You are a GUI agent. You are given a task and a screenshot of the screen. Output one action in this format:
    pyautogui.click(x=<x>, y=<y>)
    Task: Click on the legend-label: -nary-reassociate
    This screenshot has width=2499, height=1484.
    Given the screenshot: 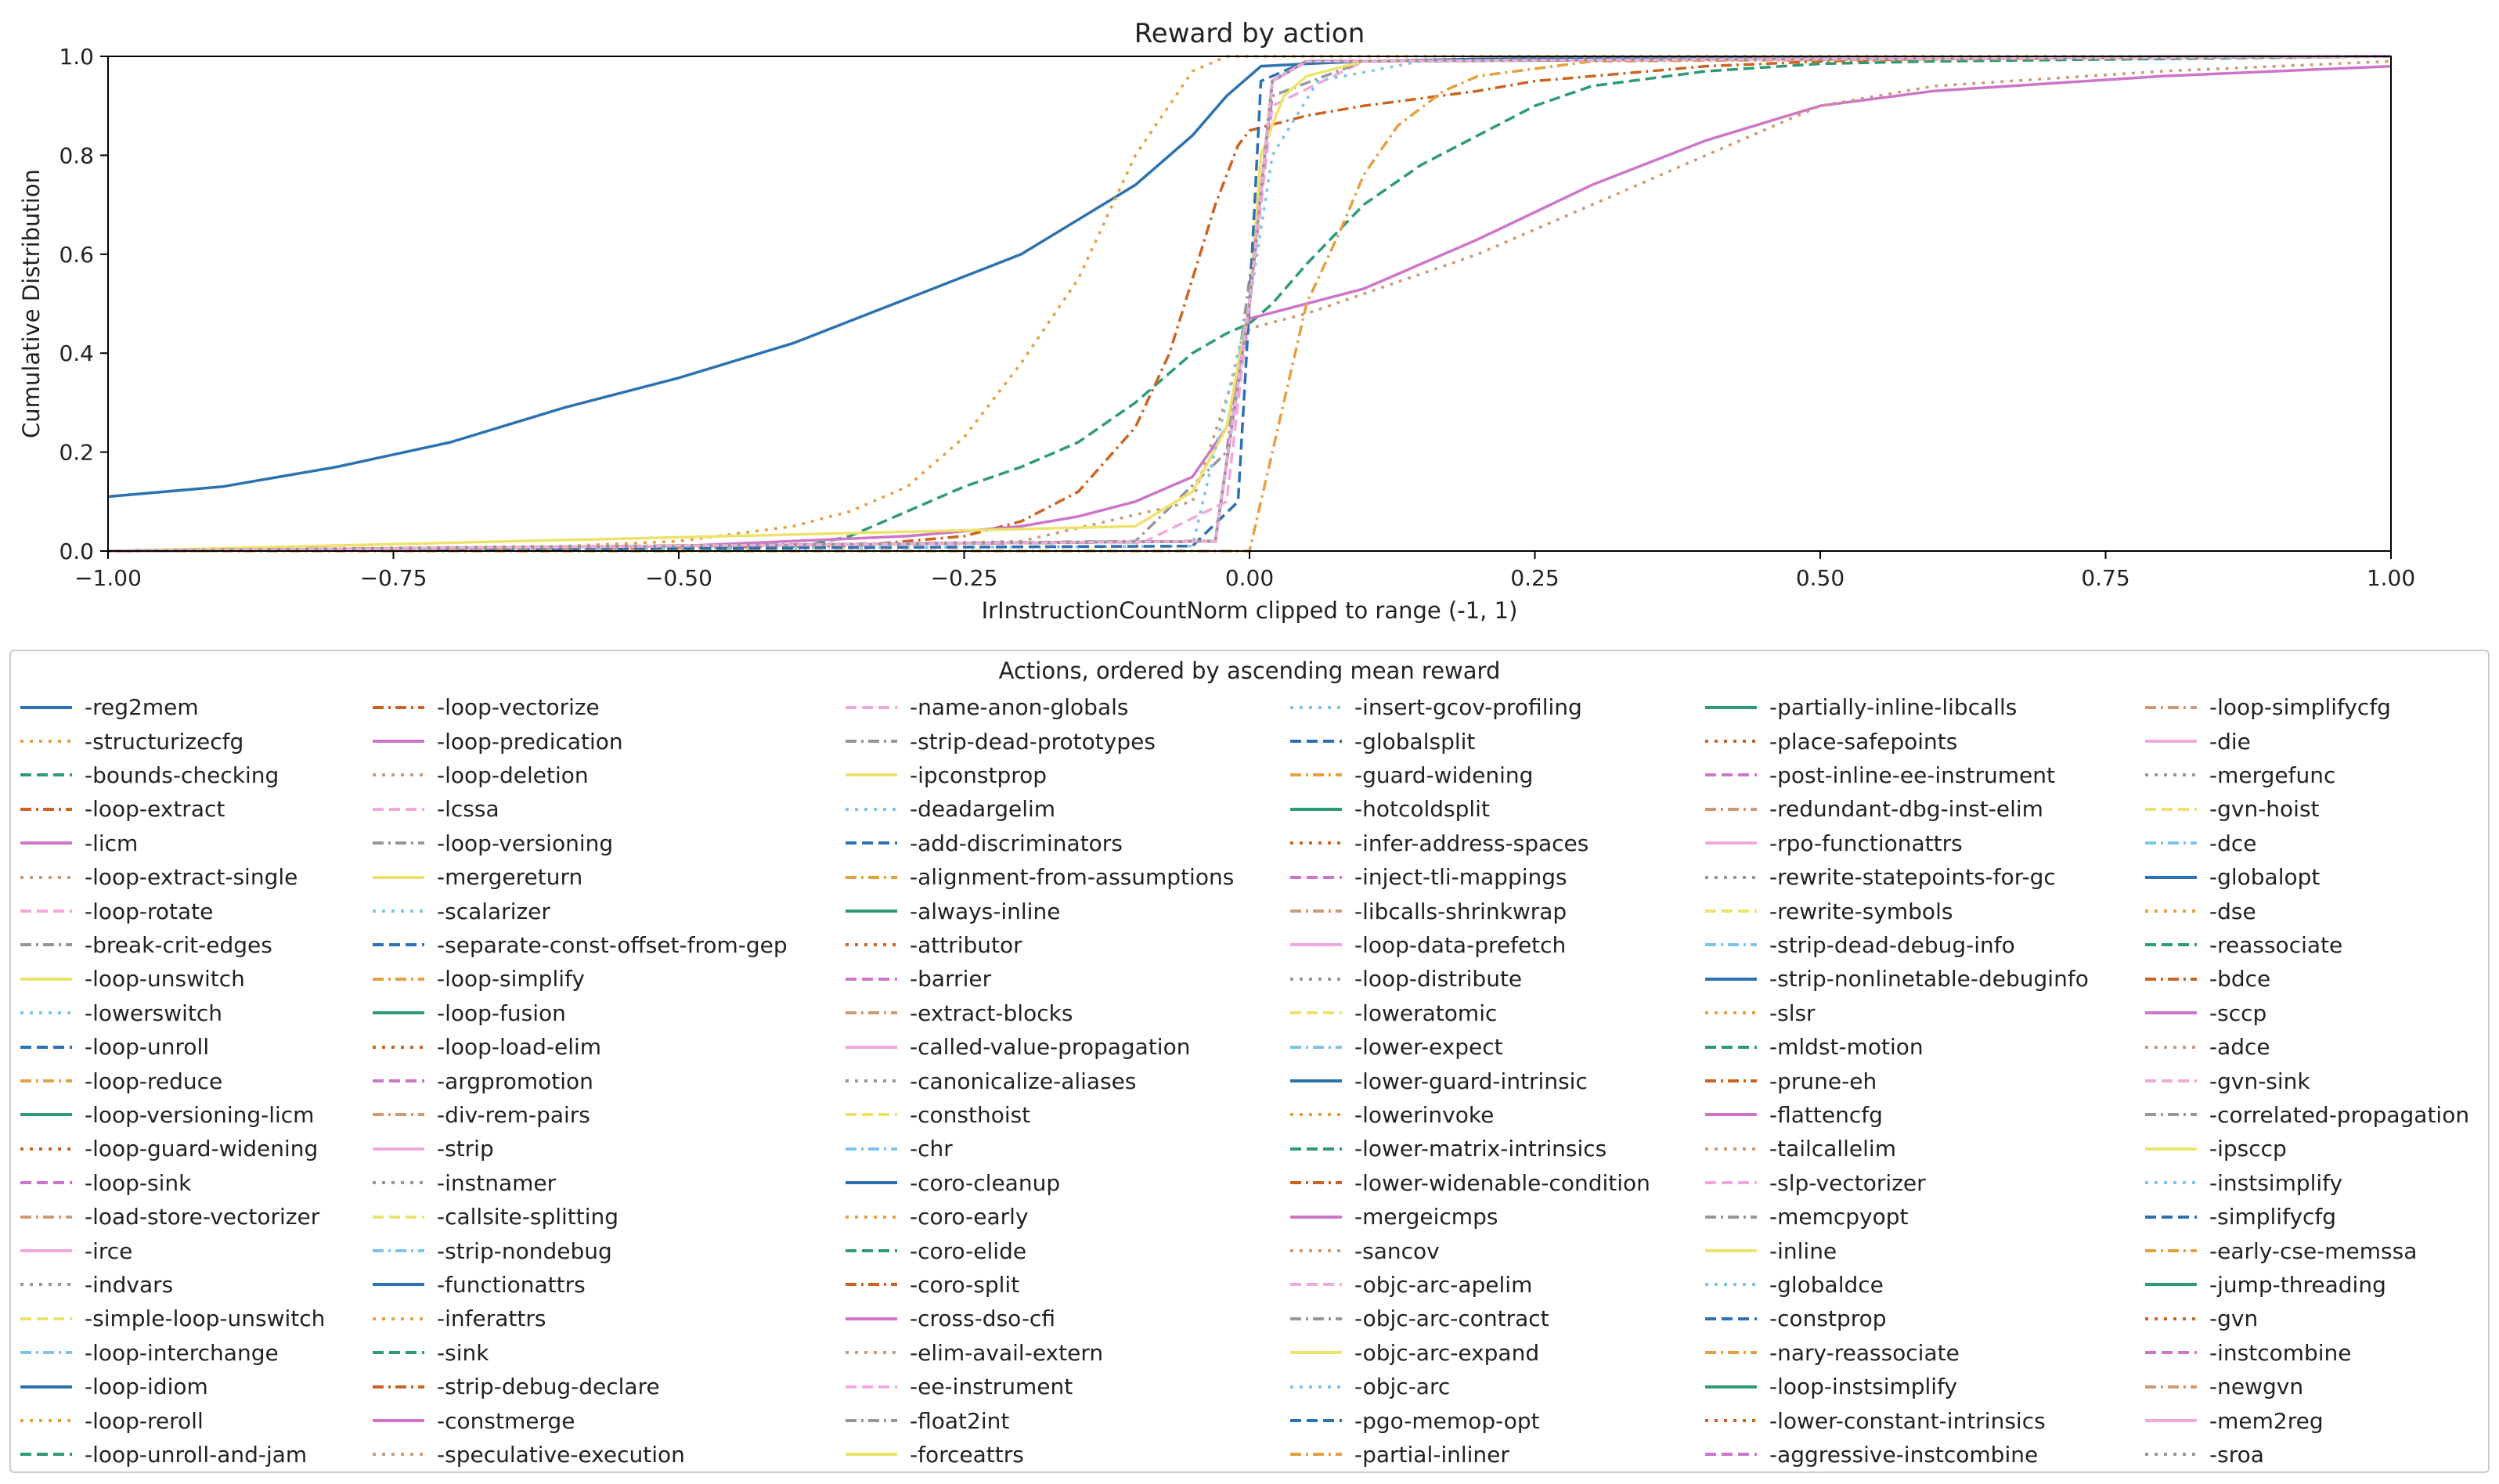 What is the action you would take?
    pyautogui.click(x=1865, y=1352)
    